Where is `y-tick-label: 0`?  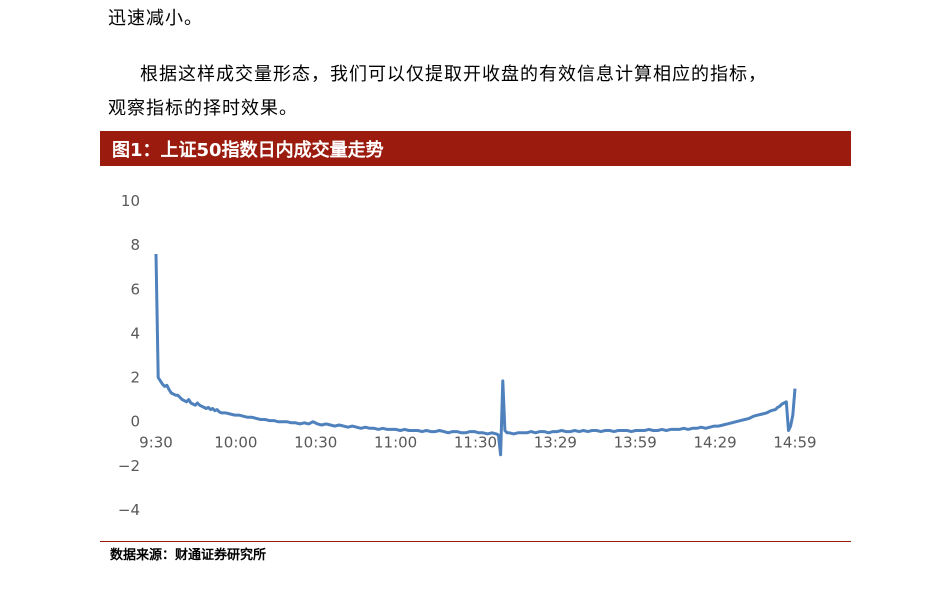
y-tick-label: 0 is located at coordinates (135, 422).